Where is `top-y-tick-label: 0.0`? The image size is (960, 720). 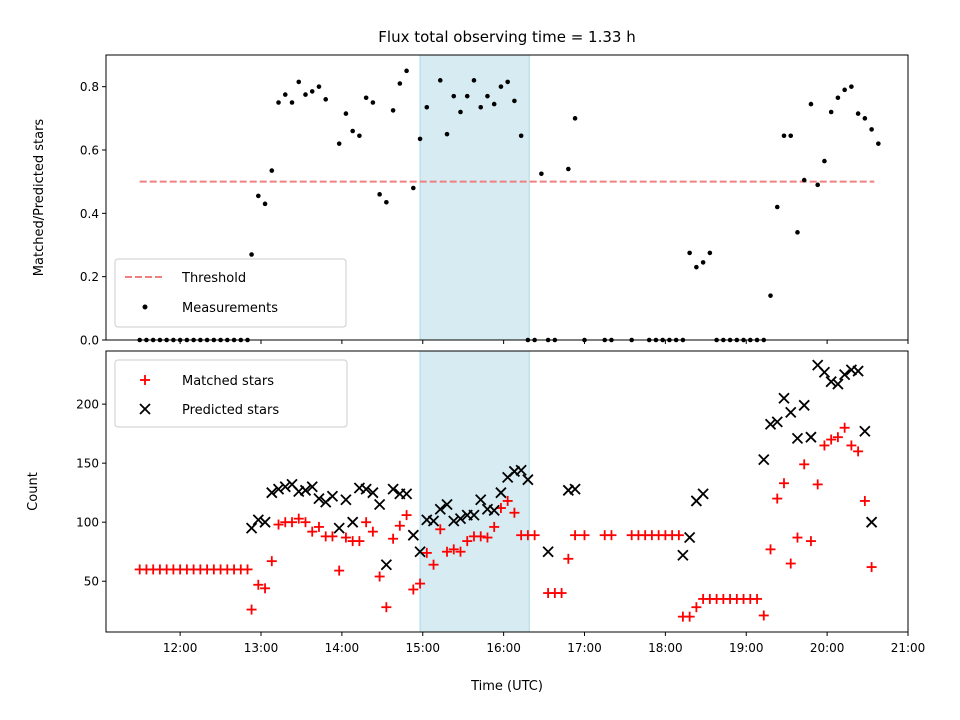 top-y-tick-label: 0.0 is located at coordinates (89, 341).